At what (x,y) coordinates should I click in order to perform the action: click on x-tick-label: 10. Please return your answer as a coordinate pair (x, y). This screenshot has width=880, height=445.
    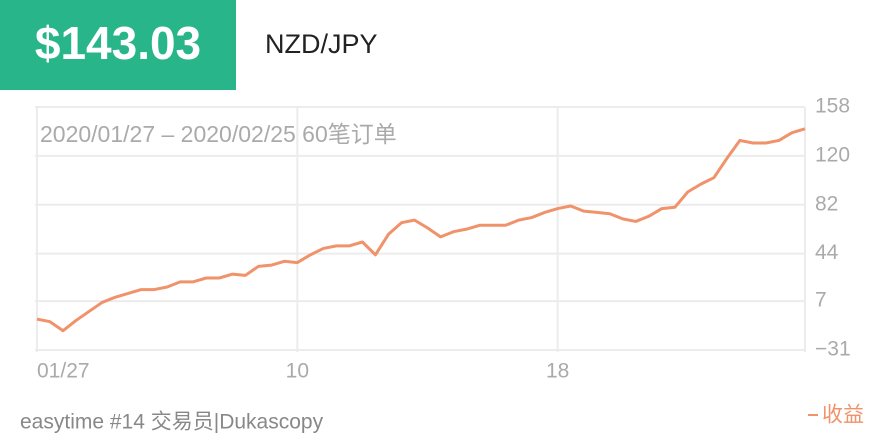
    Looking at the image, I should click on (297, 371).